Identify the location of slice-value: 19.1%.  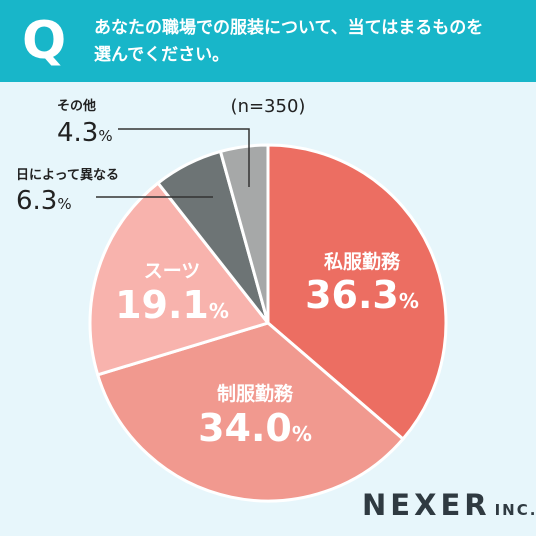
(172, 305).